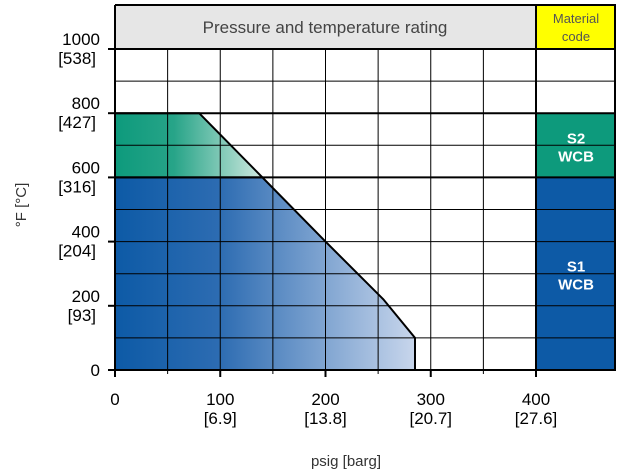 This screenshot has height=476, width=617. Describe the element at coordinates (536, 399) in the screenshot. I see `x-tick-label: 400` at that location.